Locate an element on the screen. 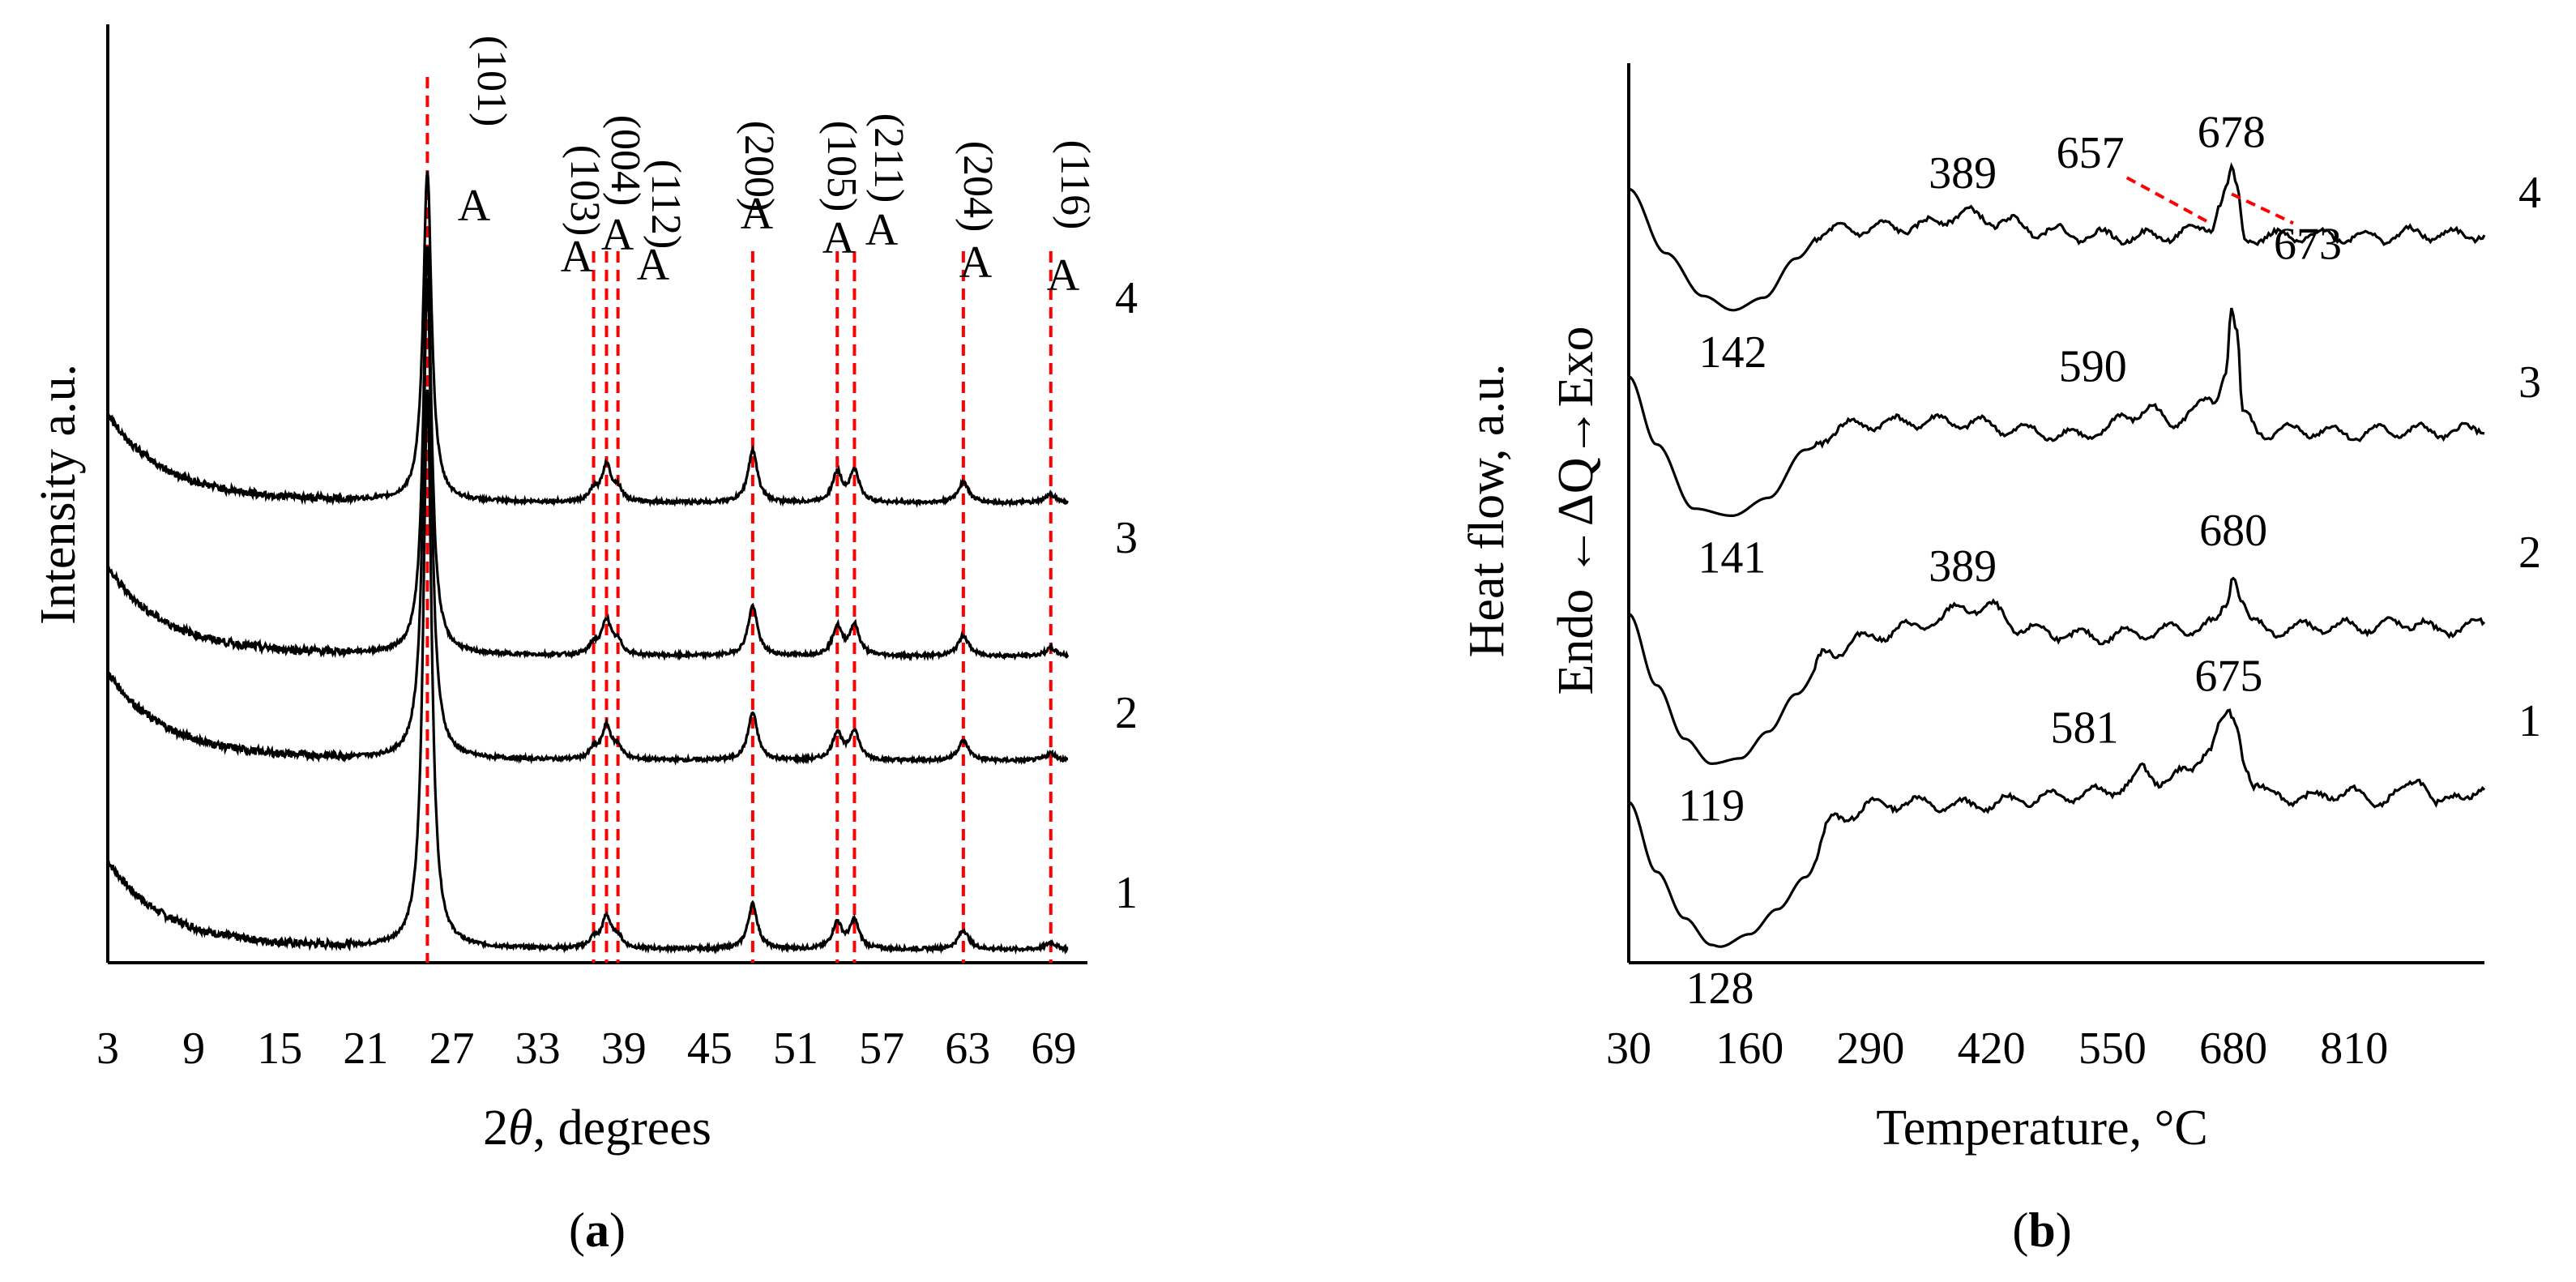 Image resolution: width=2576 pixels, height=1282 pixels. b-xtick-420: 420 is located at coordinates (1992, 1048).